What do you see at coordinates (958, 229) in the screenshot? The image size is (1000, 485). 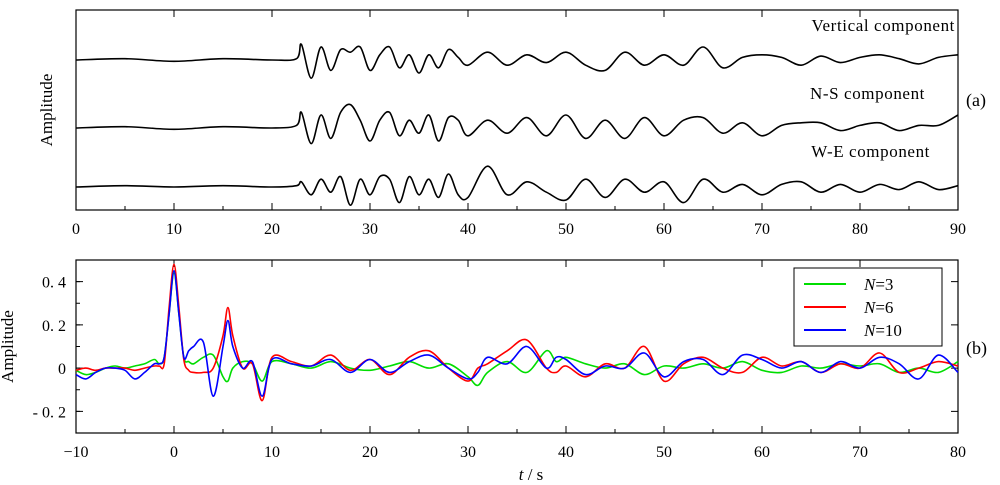 I see `panel-a-xtick-label: 90` at bounding box center [958, 229].